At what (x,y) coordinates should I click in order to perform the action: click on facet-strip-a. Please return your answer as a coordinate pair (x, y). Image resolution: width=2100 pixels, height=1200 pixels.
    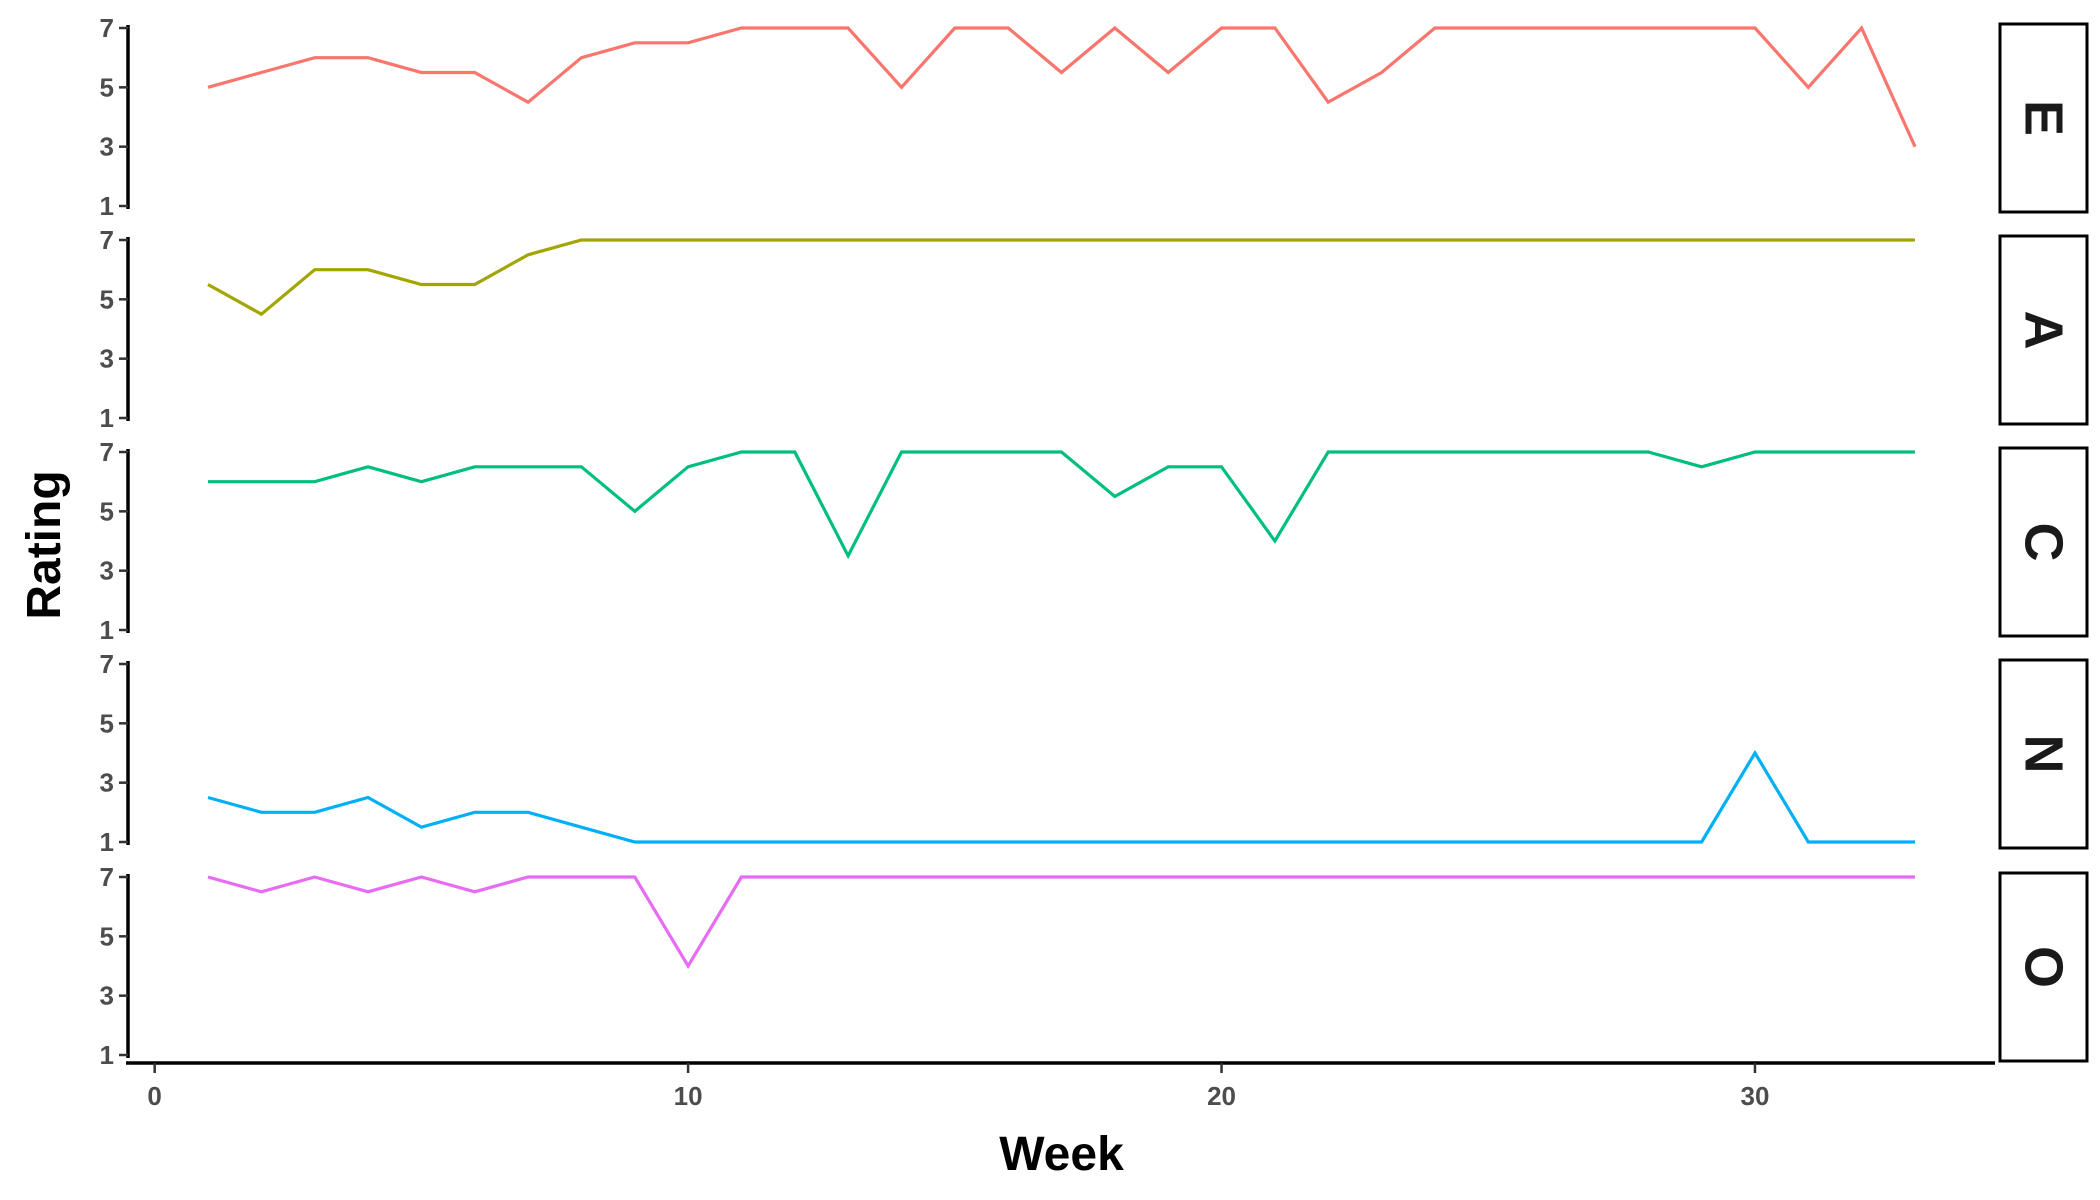
    Looking at the image, I should click on (2043, 330).